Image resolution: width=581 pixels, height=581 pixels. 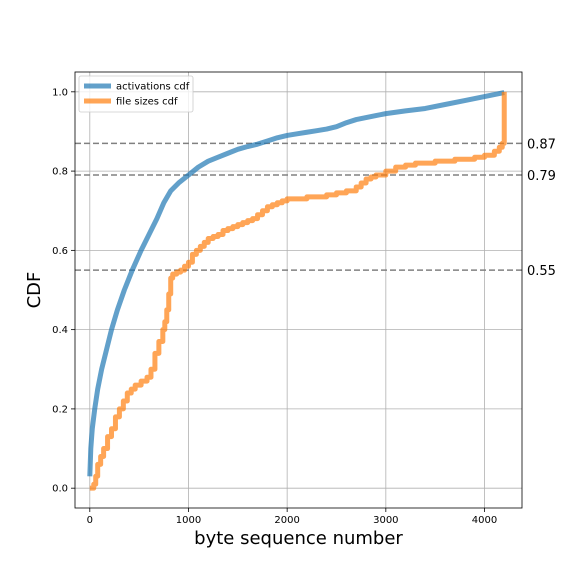 I want to click on y-tick-label: 0.6, so click(x=60, y=251).